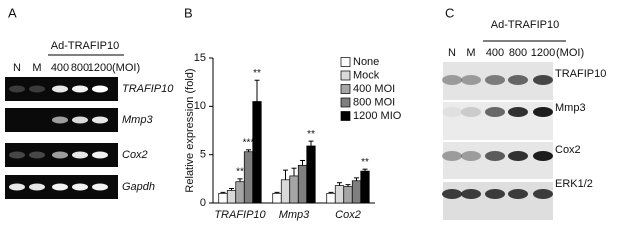  I want to click on legend-label: 1200 MIO, so click(377, 116).